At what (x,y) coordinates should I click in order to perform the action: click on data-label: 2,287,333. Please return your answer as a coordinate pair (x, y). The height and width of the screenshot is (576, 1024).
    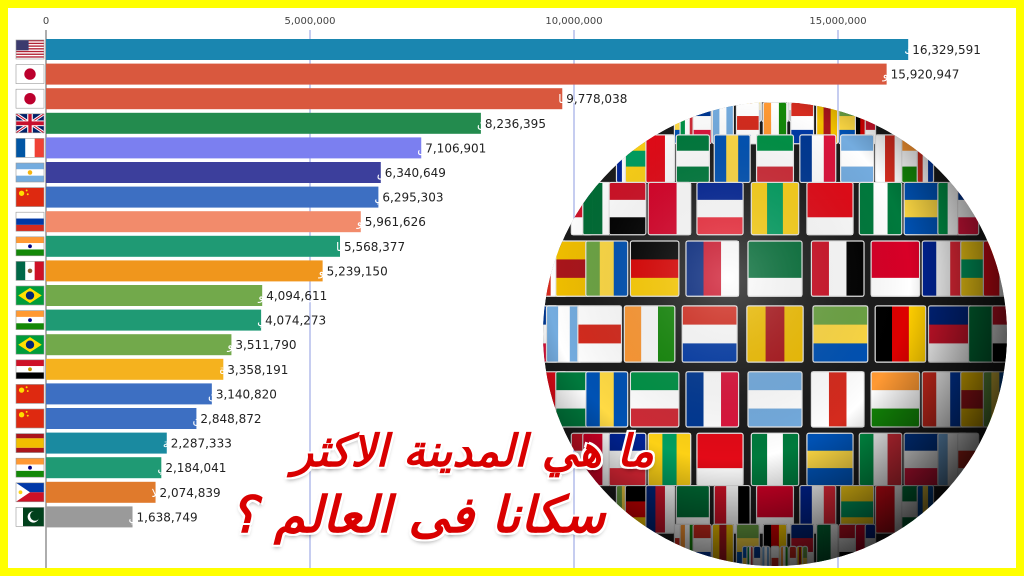
    Looking at the image, I should click on (201, 444).